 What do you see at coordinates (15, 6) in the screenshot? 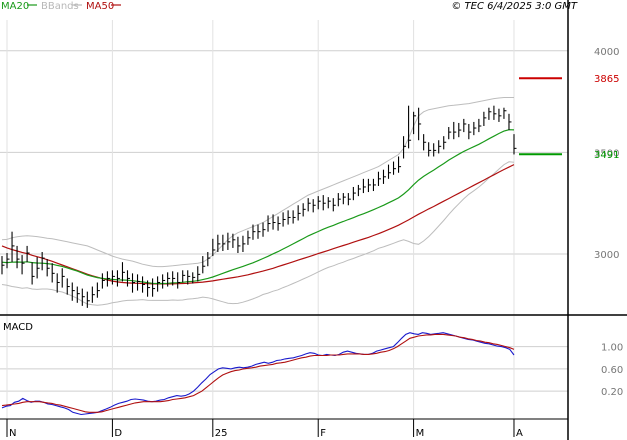
I see `legend-ma20-label: MA20` at bounding box center [15, 6].